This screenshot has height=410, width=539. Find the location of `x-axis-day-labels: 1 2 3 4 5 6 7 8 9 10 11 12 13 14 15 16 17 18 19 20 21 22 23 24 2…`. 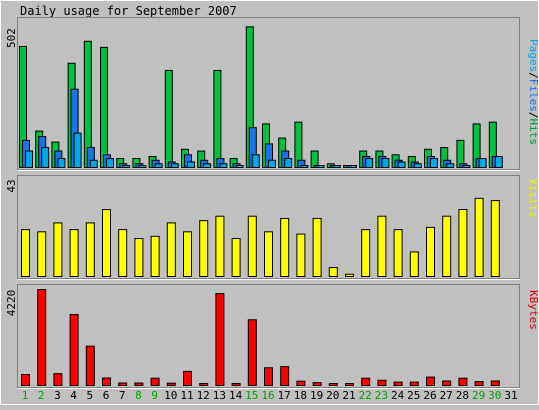

x-axis-day-labels: 1 2 3 4 5 6 7 8 9 10 11 12 13 14 15 16 17 18 19 20 21 22 23 24 2… is located at coordinates (270, 395).